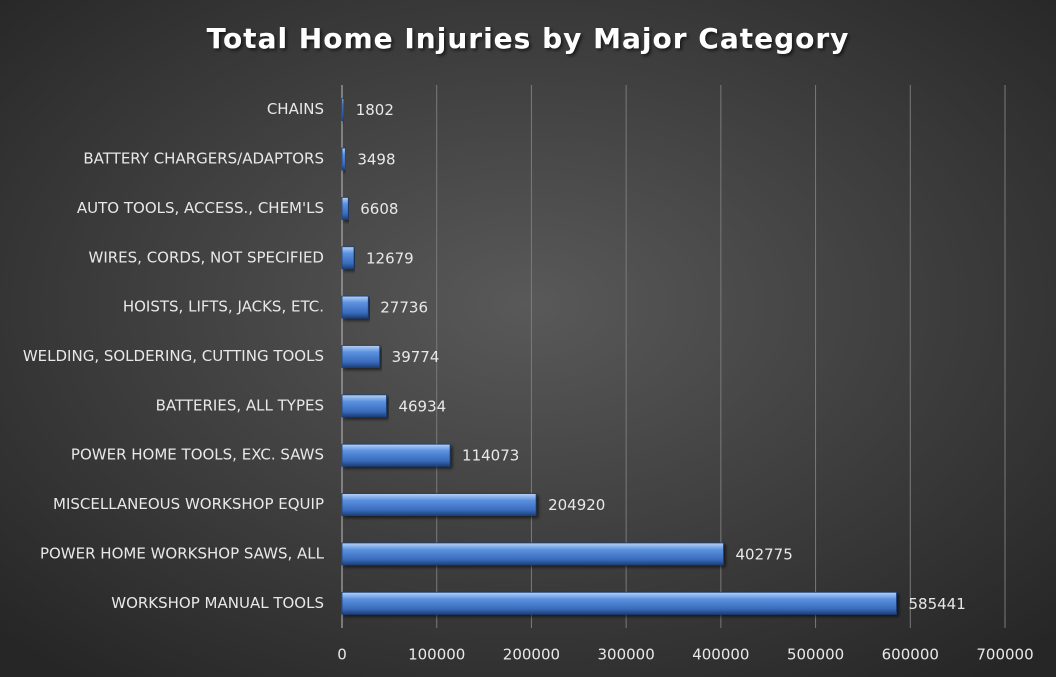 The width and height of the screenshot is (1056, 677). I want to click on y-tick-label: WORKSHOP MANUAL TOOLS, so click(217, 603).